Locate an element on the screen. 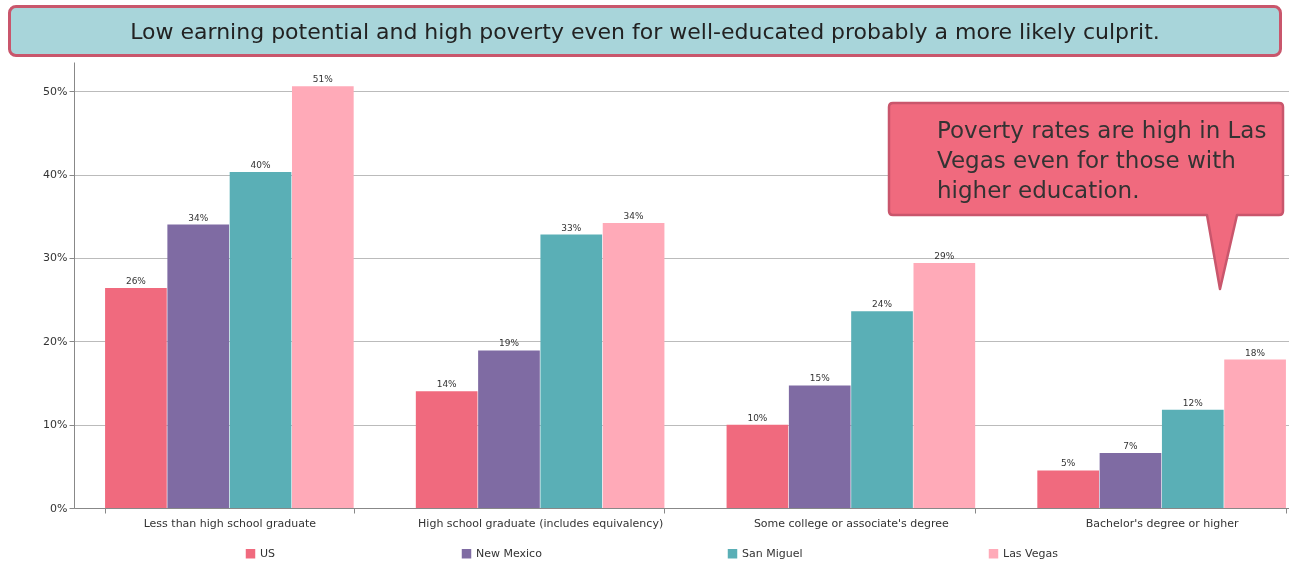 This screenshot has width=1289, height=567. x-tick-label: High school graduate (includes equivalency) is located at coordinates (541, 523).